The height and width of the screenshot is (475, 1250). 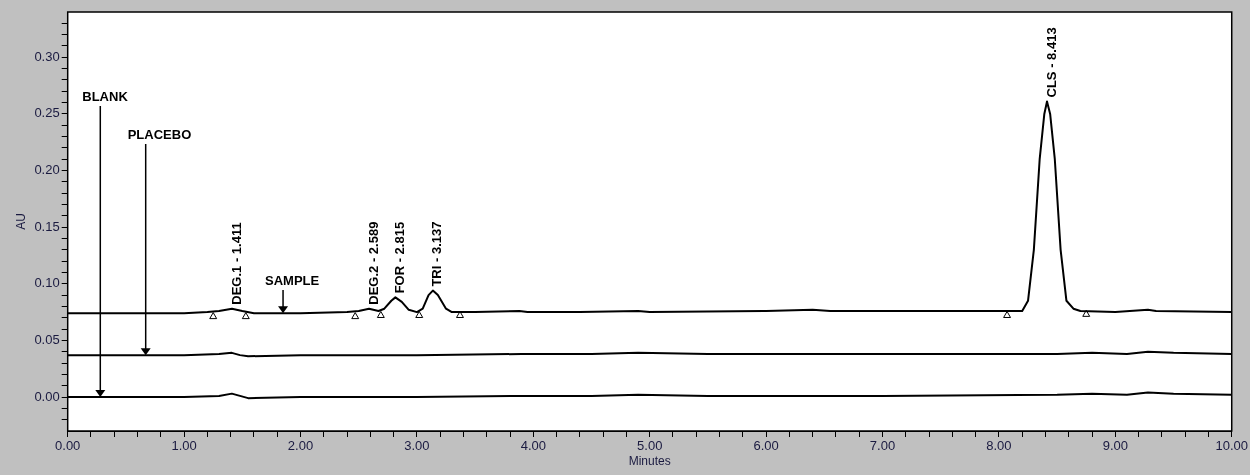 I want to click on y-tick-label: 0.30, so click(x=47, y=56).